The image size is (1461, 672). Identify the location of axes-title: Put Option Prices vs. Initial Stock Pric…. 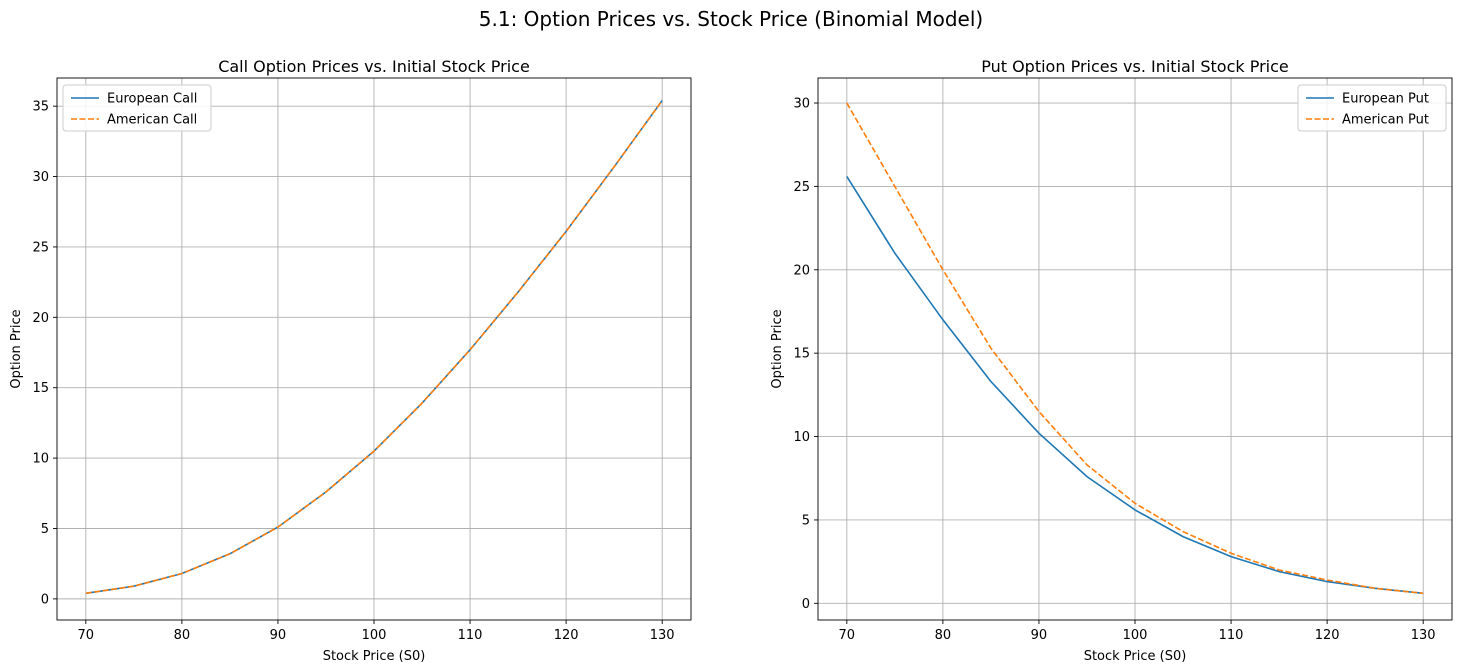
(1135, 66).